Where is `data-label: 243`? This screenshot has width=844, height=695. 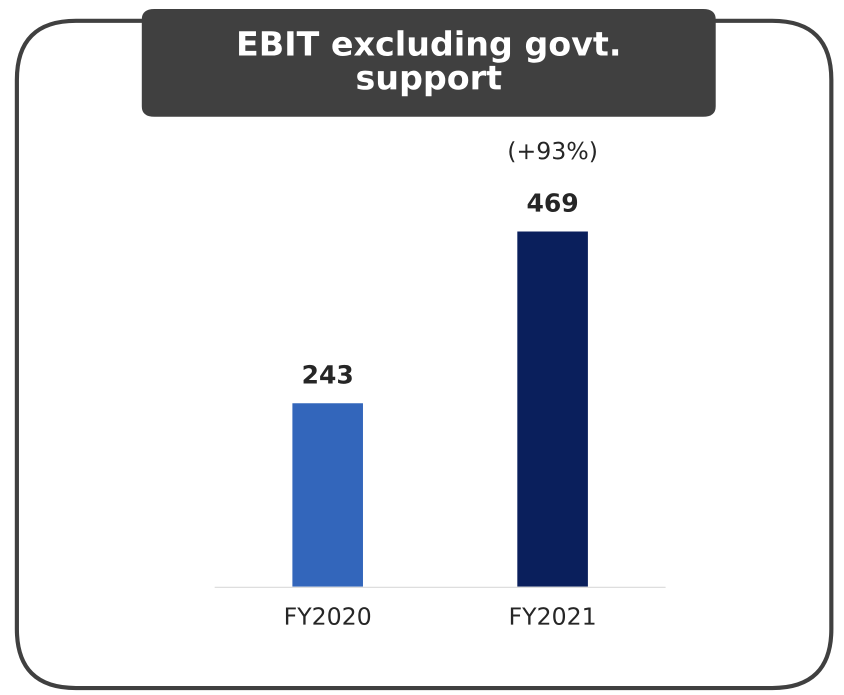 data-label: 243 is located at coordinates (328, 374).